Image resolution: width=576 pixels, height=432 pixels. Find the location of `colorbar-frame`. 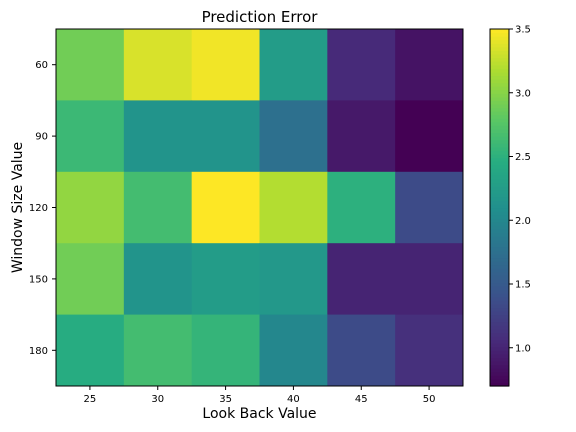

colorbar-frame is located at coordinates (499, 207).